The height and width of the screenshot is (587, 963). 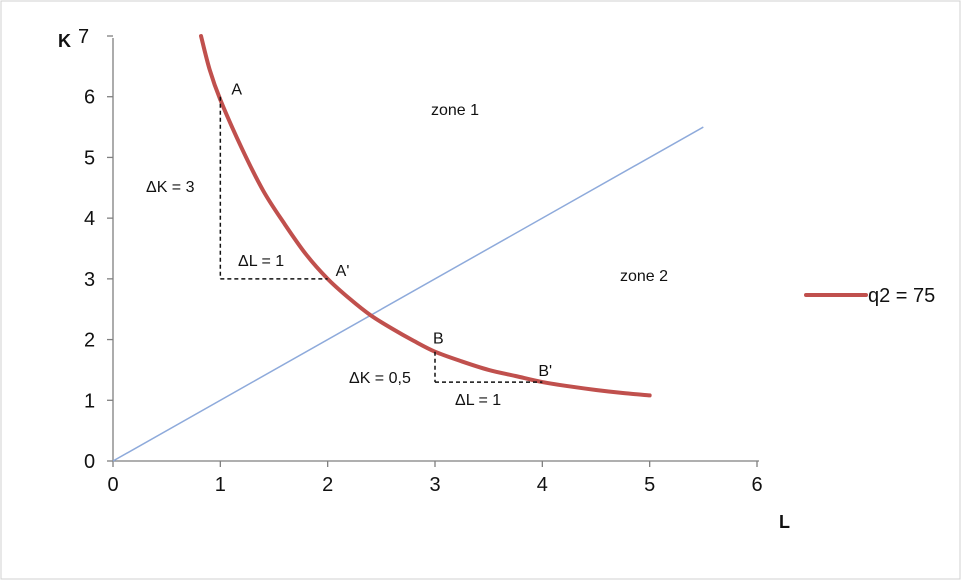 What do you see at coordinates (327, 485) in the screenshot?
I see `x-tick-label: 2` at bounding box center [327, 485].